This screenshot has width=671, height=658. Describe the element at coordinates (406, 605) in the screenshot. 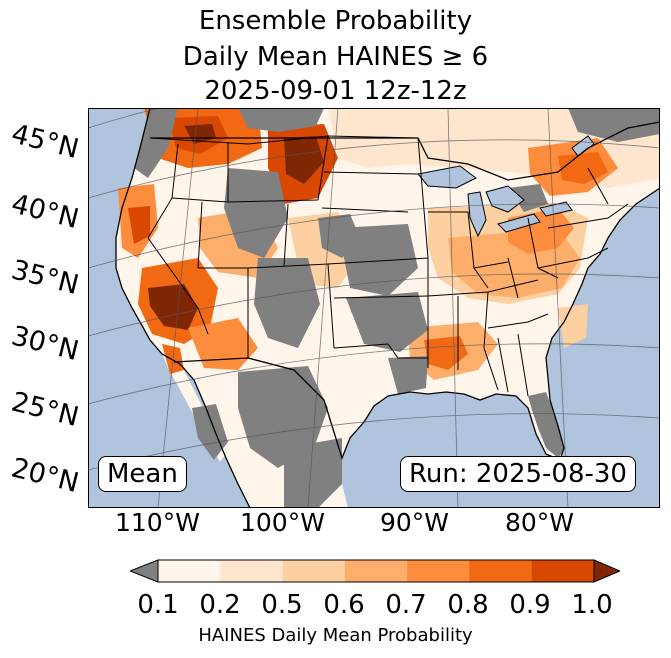

I see `colorbar-tick-0.7: 0.7` at that location.